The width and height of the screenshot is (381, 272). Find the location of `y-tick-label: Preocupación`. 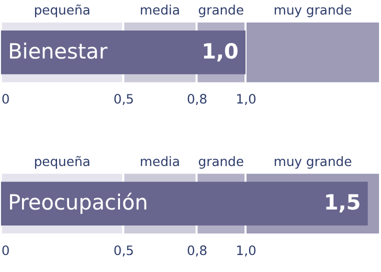

y-tick-label: Preocupación is located at coordinates (78, 202).